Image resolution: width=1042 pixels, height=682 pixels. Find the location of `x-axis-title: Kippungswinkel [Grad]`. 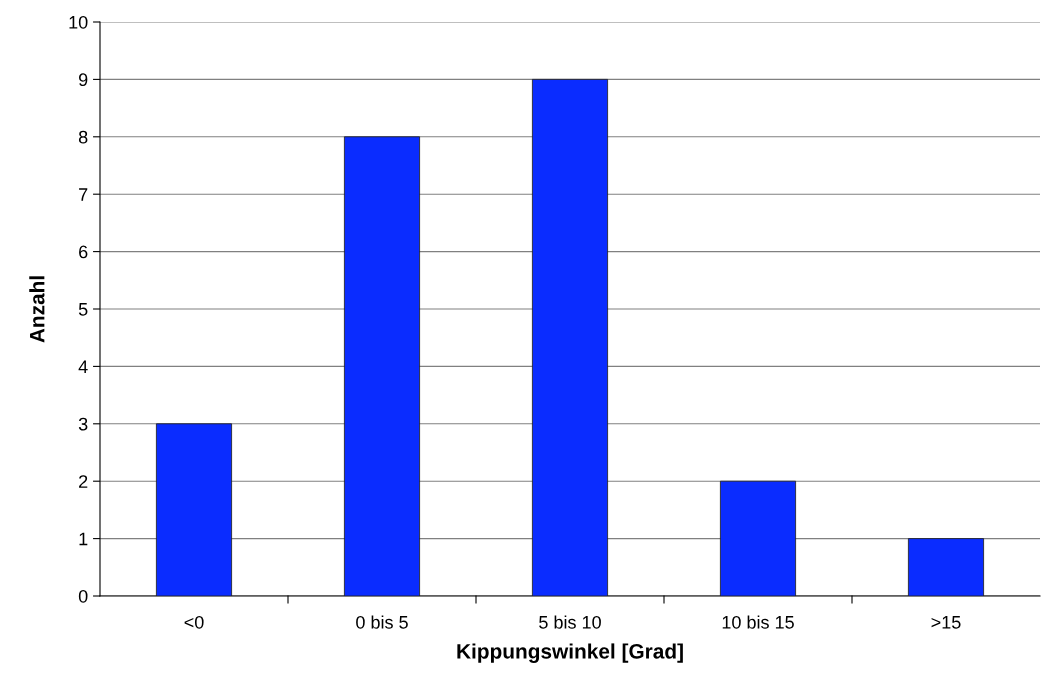

x-axis-title: Kippungswinkel [Grad] is located at coordinates (570, 653).